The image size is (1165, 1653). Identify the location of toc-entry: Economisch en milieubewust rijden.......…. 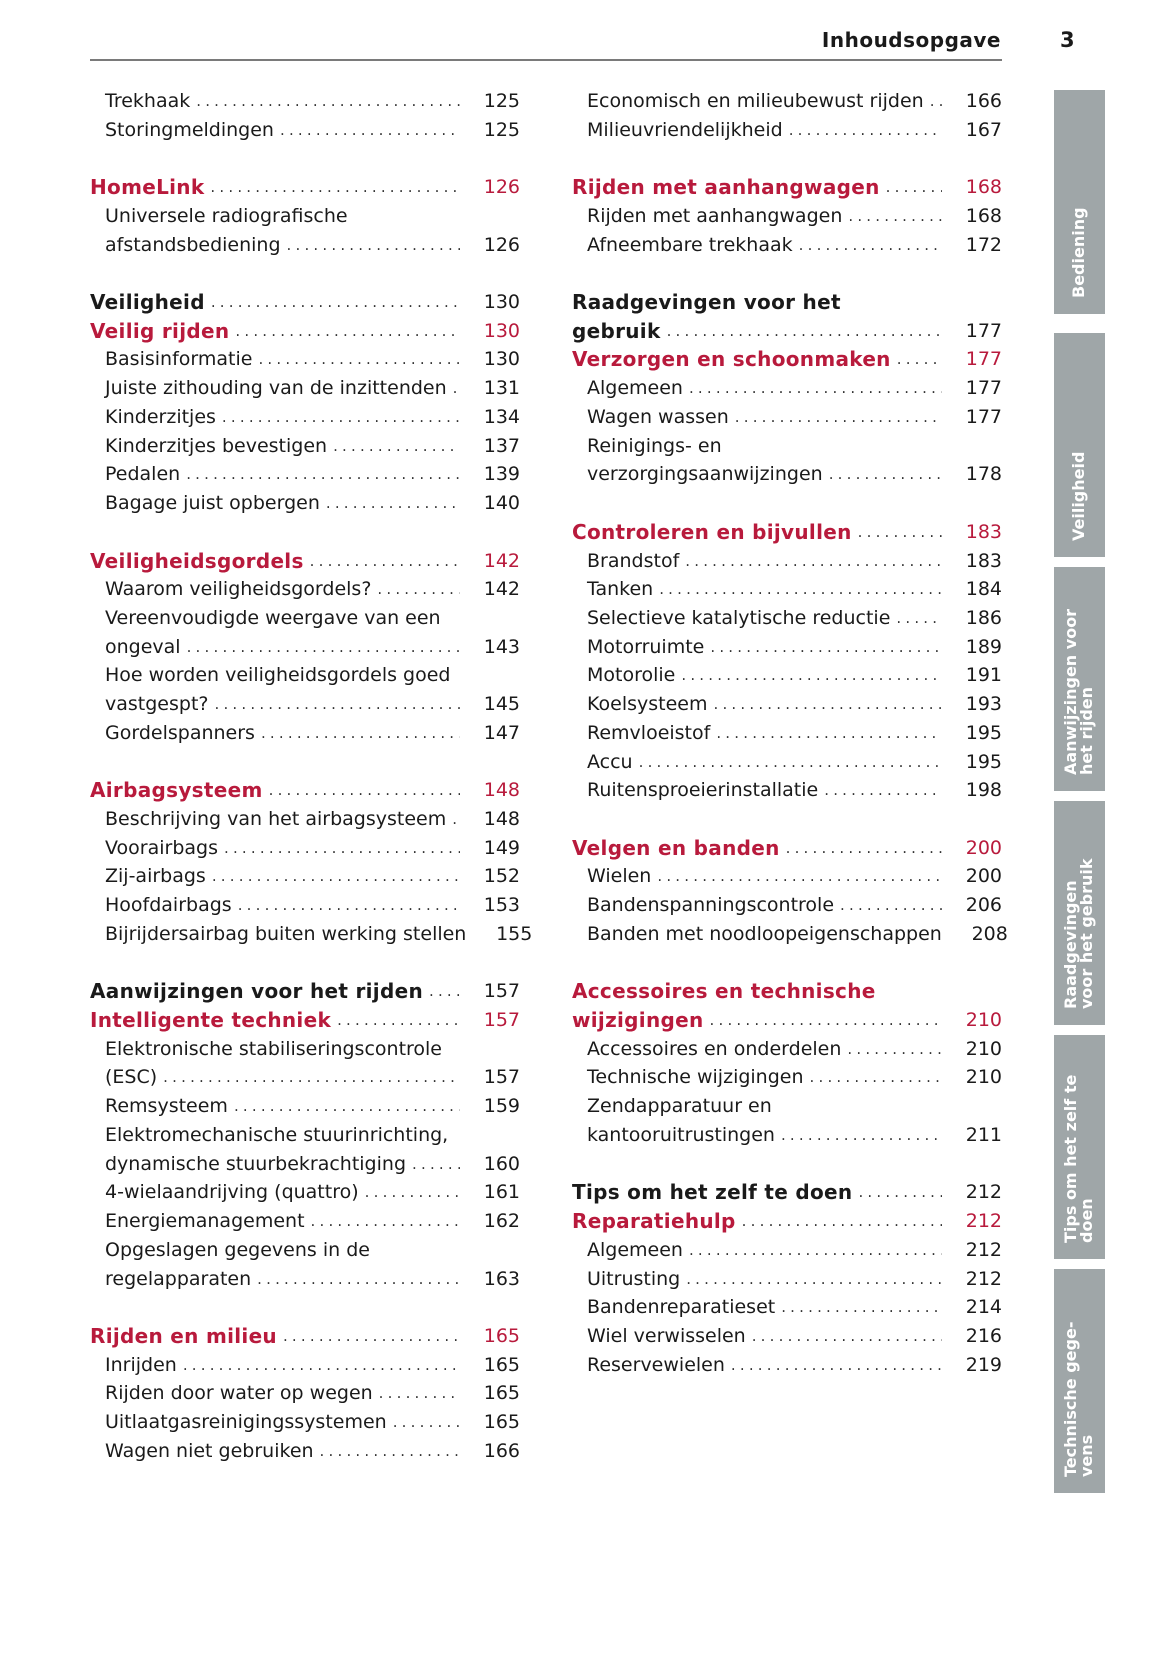
(787, 101).